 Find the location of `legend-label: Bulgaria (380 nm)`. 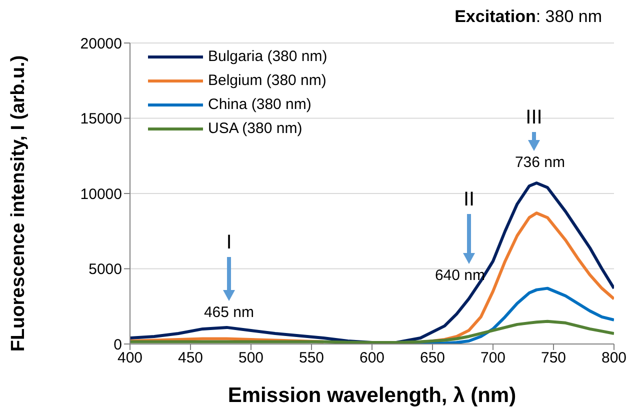

legend-label: Bulgaria (380 nm) is located at coordinates (268, 56).